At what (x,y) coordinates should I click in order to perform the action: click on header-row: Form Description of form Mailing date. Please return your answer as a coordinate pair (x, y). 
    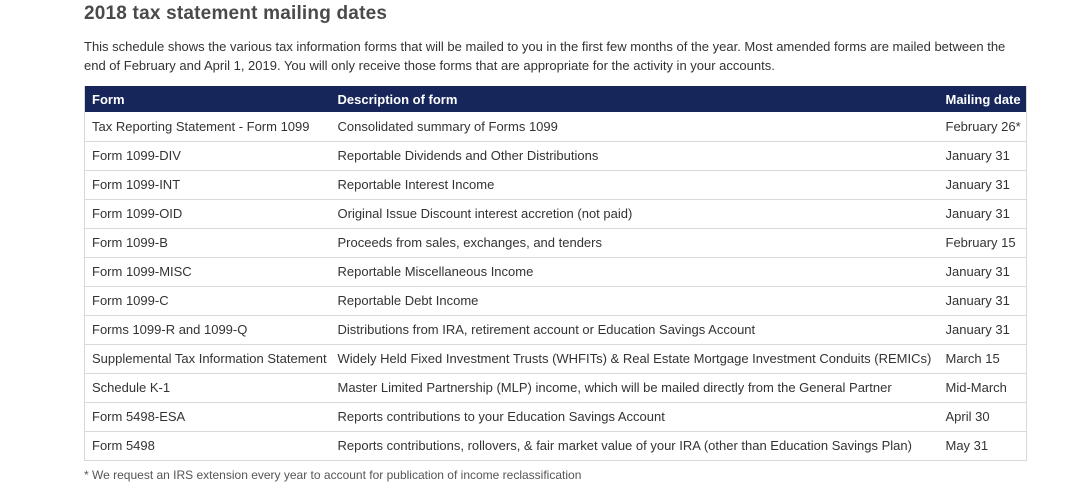
    Looking at the image, I should click on (555, 99).